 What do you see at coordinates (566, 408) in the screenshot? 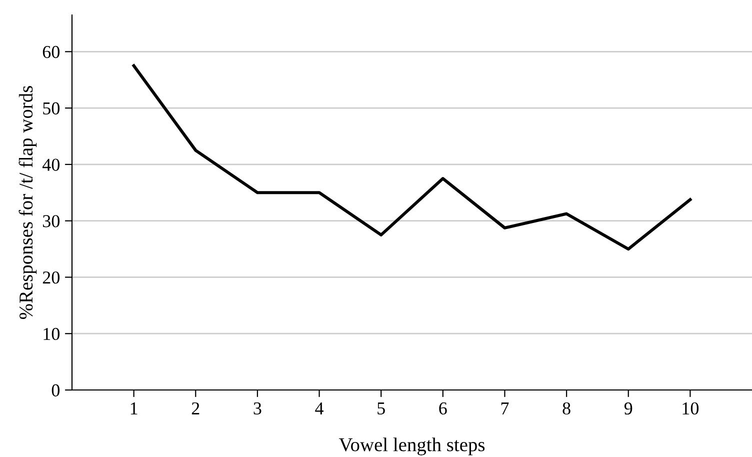
I see `x-tick-label: 8` at bounding box center [566, 408].